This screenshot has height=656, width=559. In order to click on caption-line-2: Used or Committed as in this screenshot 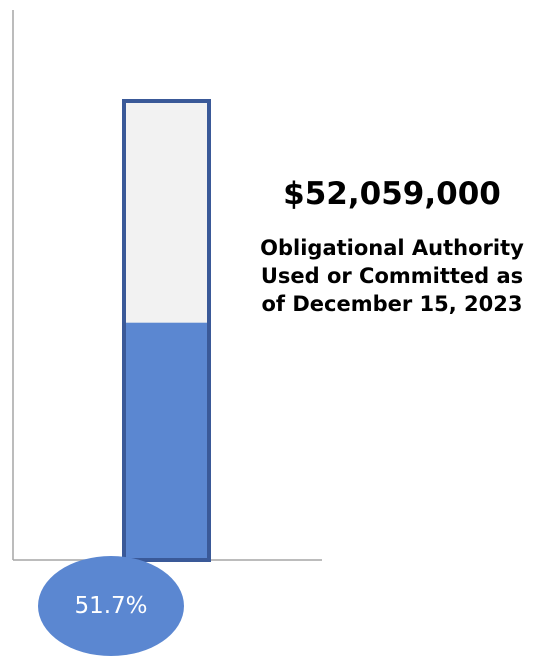, I will do `click(392, 276)`.